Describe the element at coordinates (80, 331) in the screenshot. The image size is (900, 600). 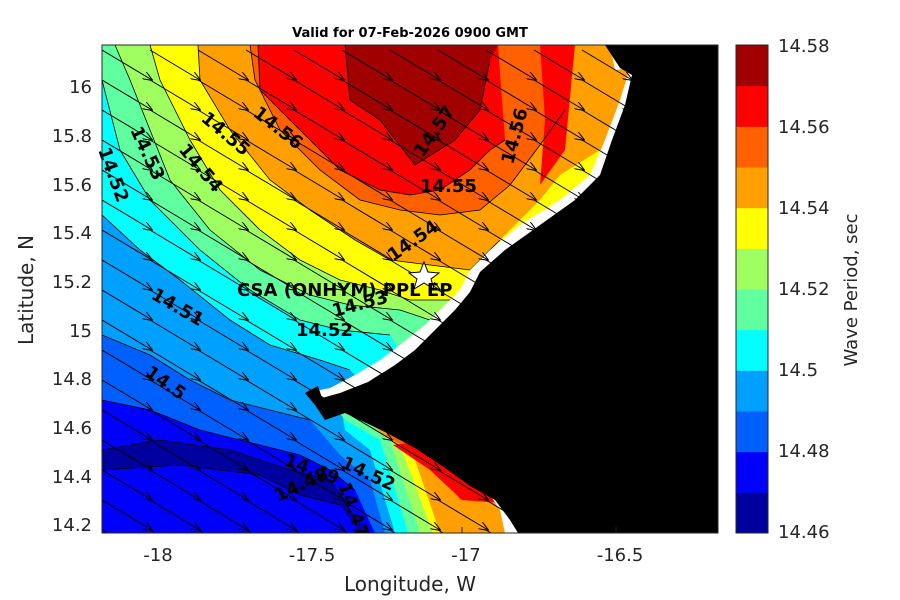
I see `y-tick-label: 15` at that location.